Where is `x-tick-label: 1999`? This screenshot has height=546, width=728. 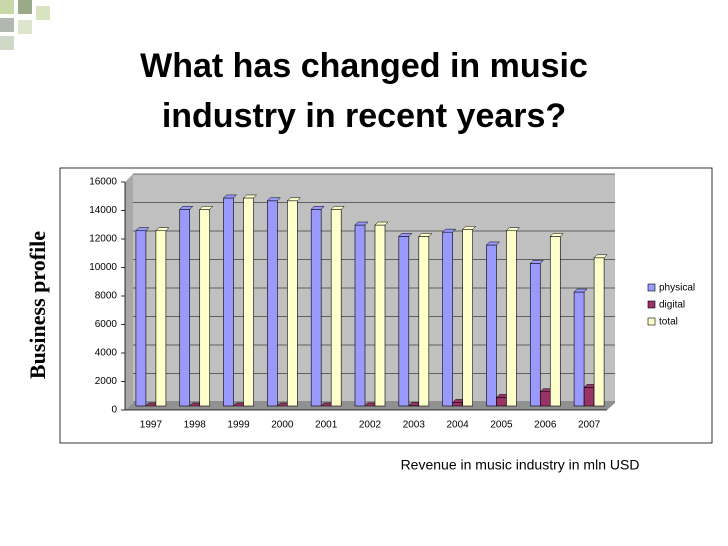 x-tick-label: 1999 is located at coordinates (238, 425).